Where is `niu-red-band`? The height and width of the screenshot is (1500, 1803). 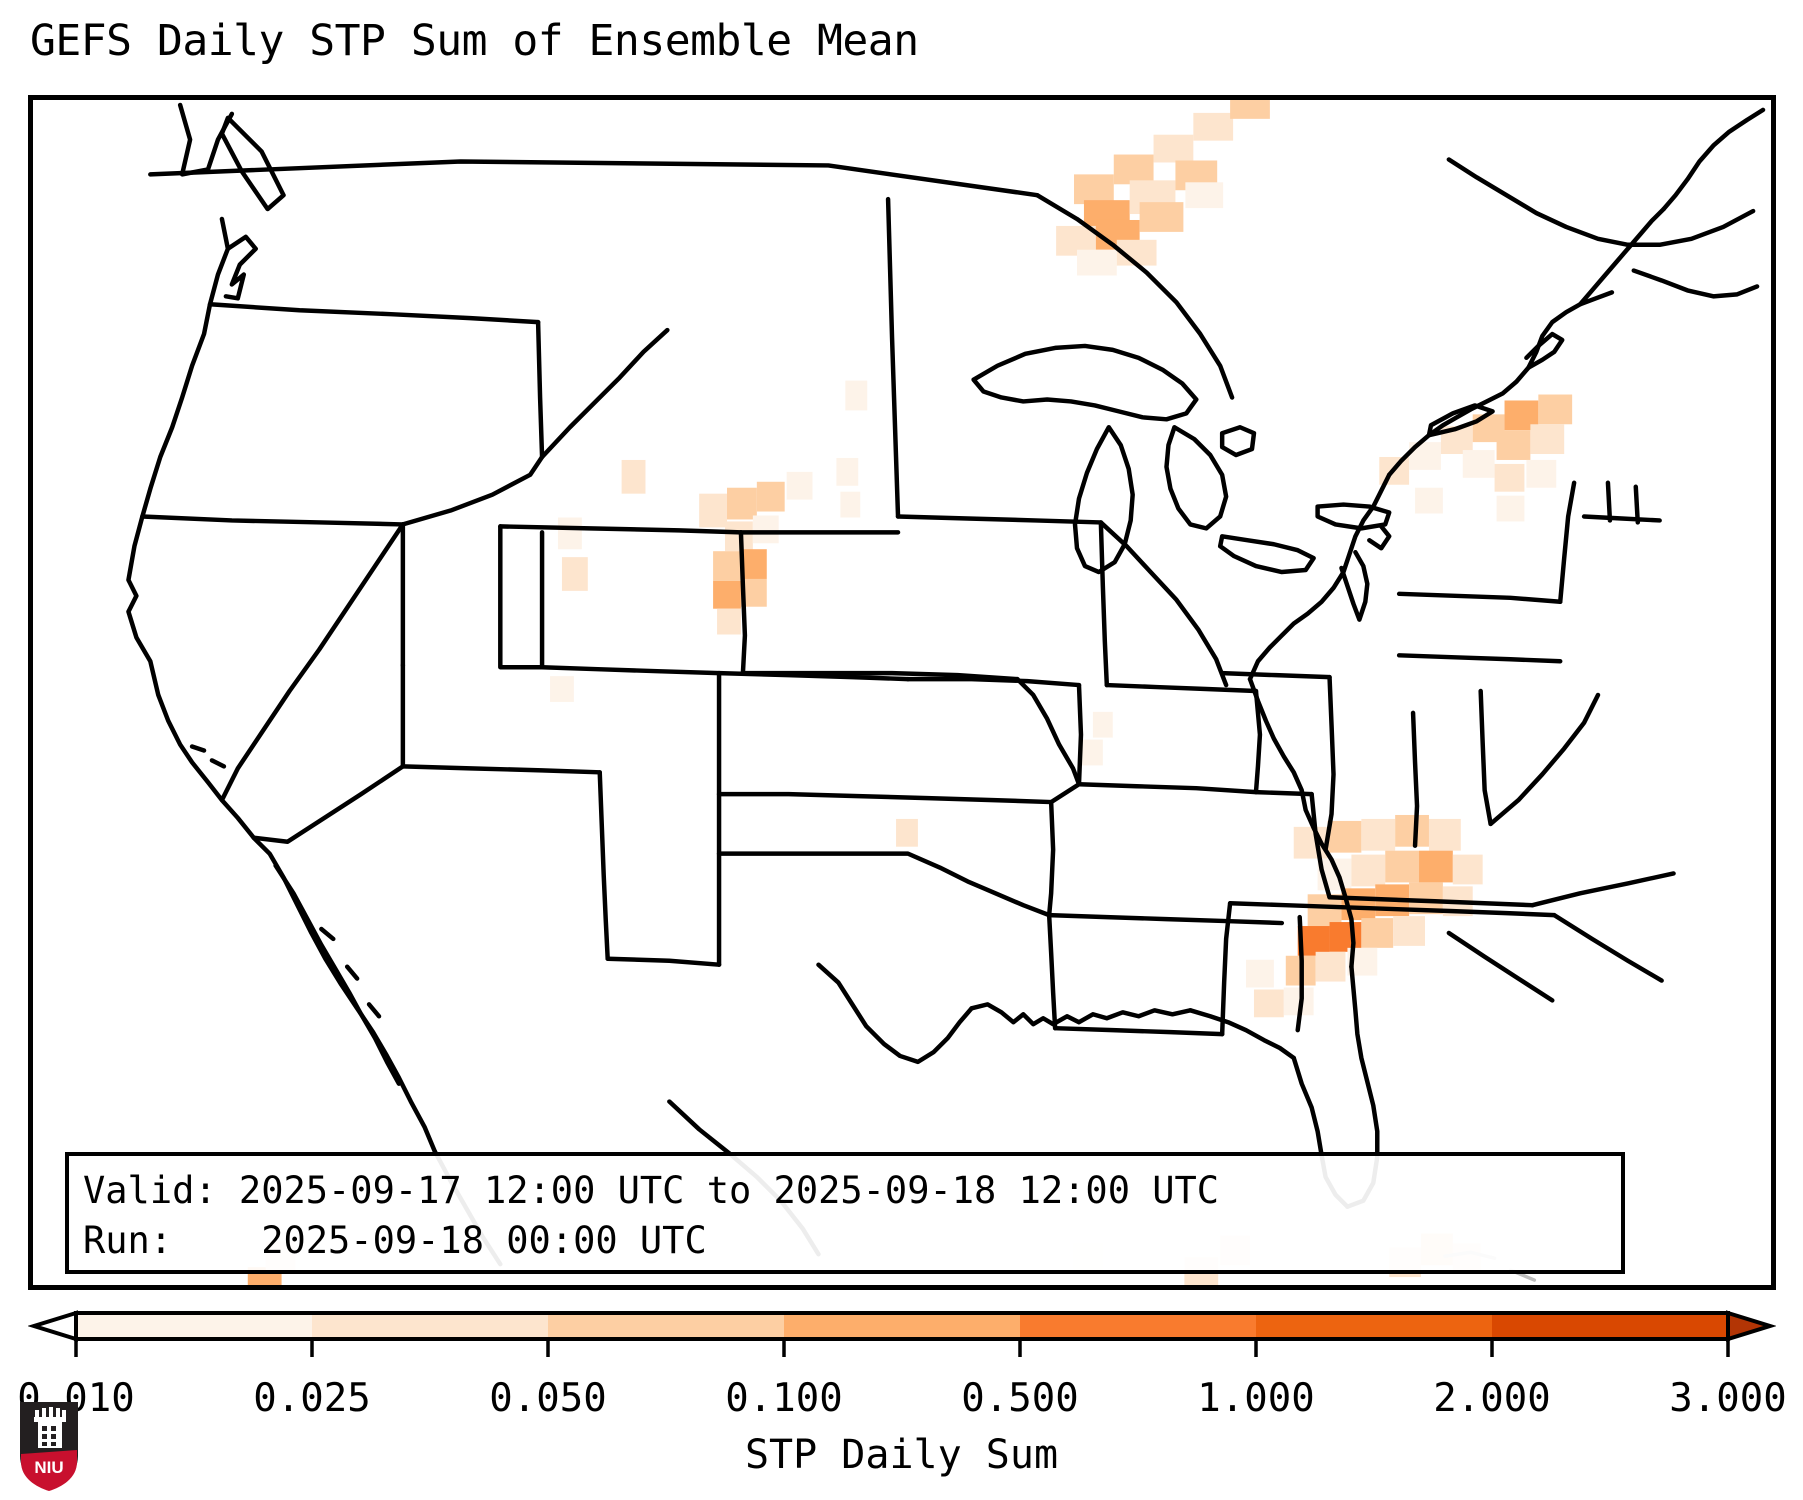
niu-red-band is located at coordinates (49, 1470).